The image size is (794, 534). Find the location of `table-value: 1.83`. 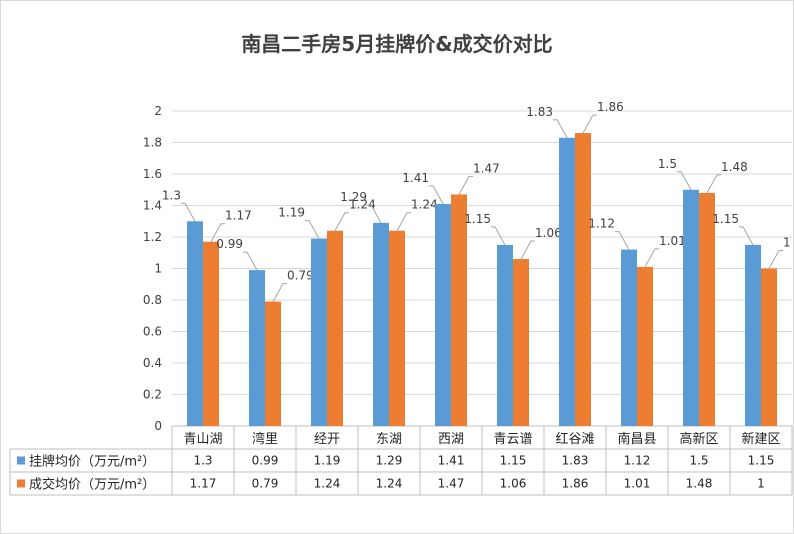

table-value: 1.83 is located at coordinates (575, 461).